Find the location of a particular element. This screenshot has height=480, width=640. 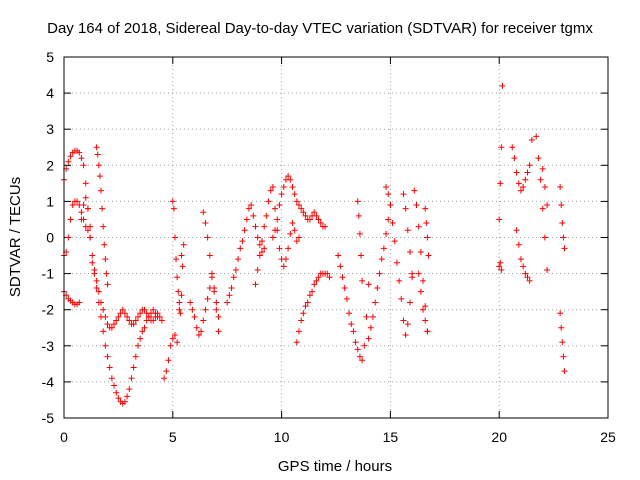

series-sat-track-d is located at coordinates (102, 216).